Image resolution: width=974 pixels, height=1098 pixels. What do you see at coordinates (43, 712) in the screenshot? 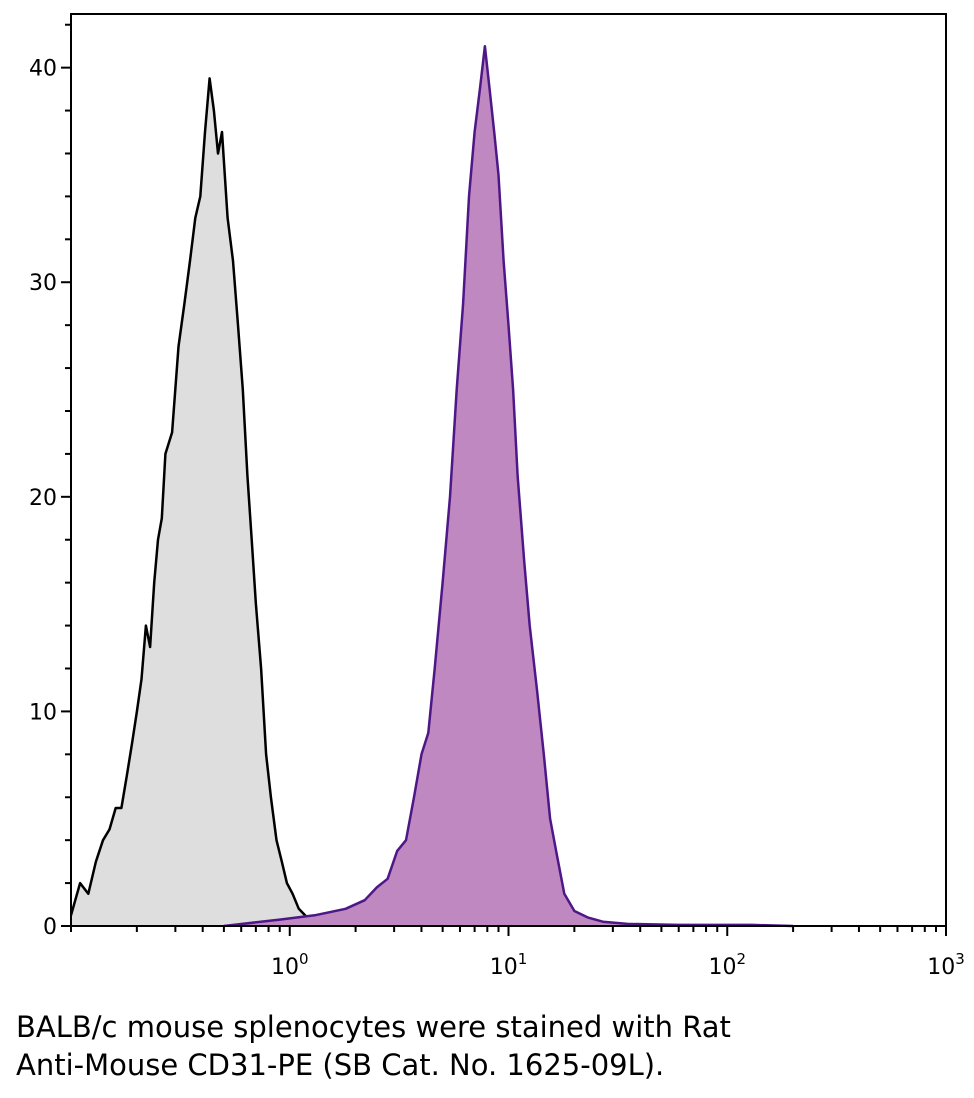
I see `y-tick-label: 10` at bounding box center [43, 712].